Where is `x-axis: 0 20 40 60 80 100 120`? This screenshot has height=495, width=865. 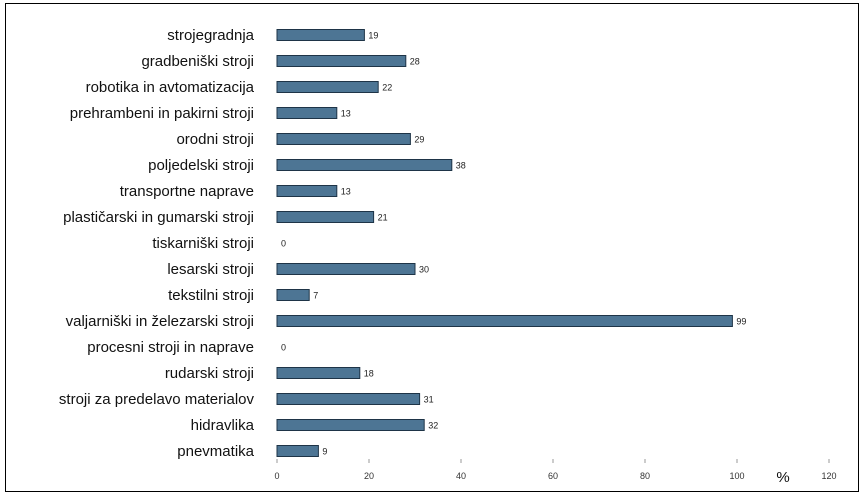 x-axis: 0 20 40 60 80 100 120 is located at coordinates (555, 470).